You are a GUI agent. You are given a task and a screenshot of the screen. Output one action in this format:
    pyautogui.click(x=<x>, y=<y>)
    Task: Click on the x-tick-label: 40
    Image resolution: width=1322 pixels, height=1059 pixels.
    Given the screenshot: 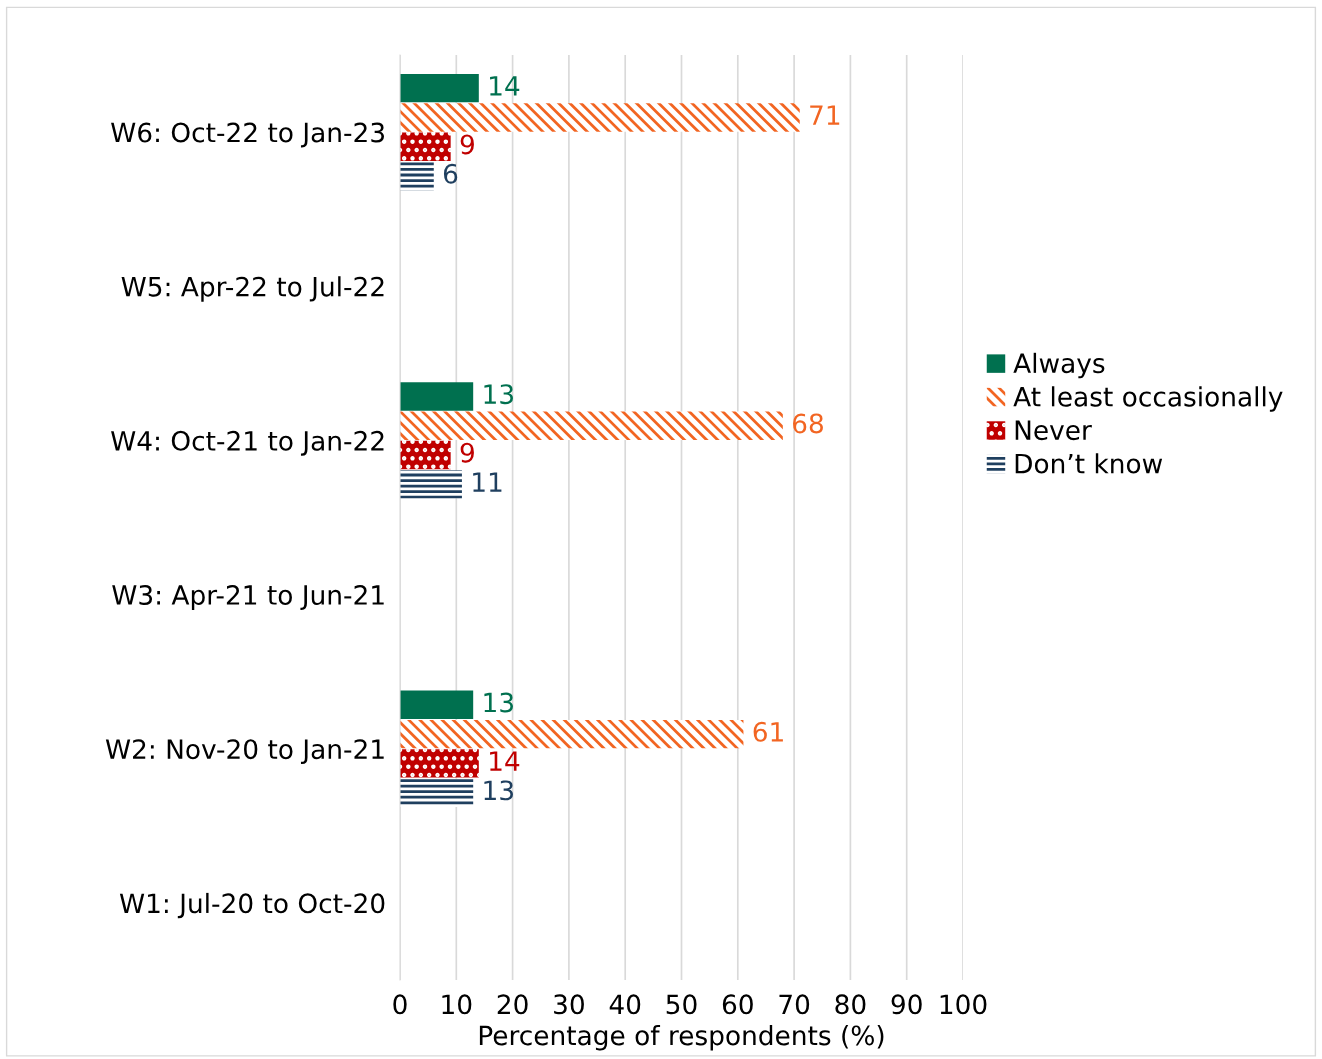 What is the action you would take?
    pyautogui.click(x=625, y=1004)
    